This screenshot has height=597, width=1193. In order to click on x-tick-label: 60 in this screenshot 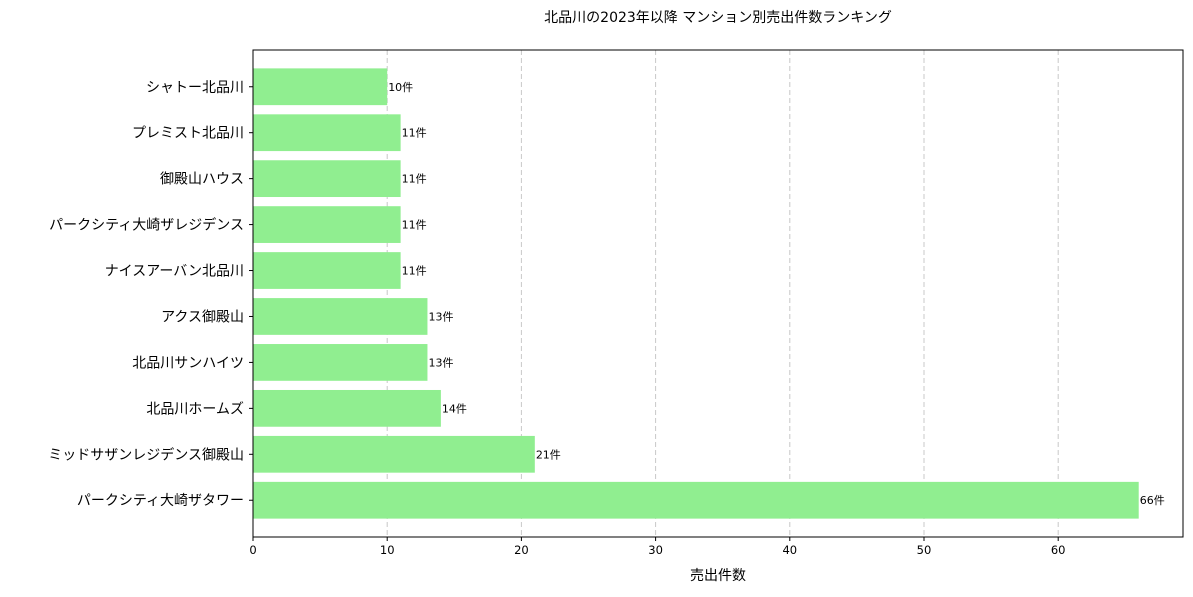, I will do `click(1058, 550)`.